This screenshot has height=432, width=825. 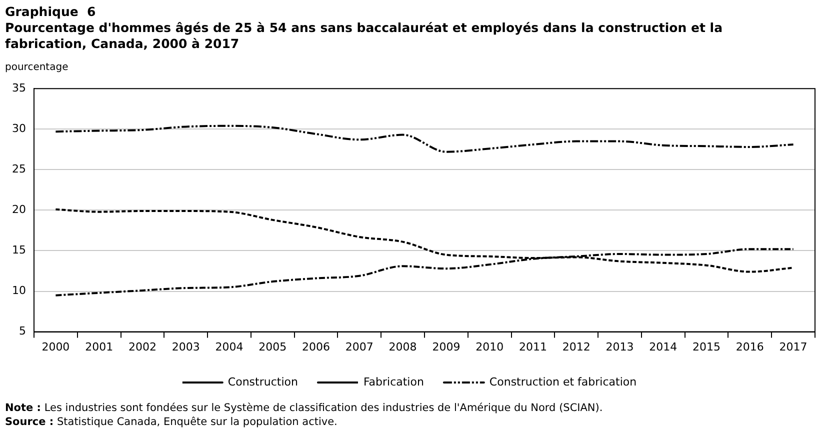 What do you see at coordinates (56, 347) in the screenshot?
I see `x-tick-label: 2000` at bounding box center [56, 347].